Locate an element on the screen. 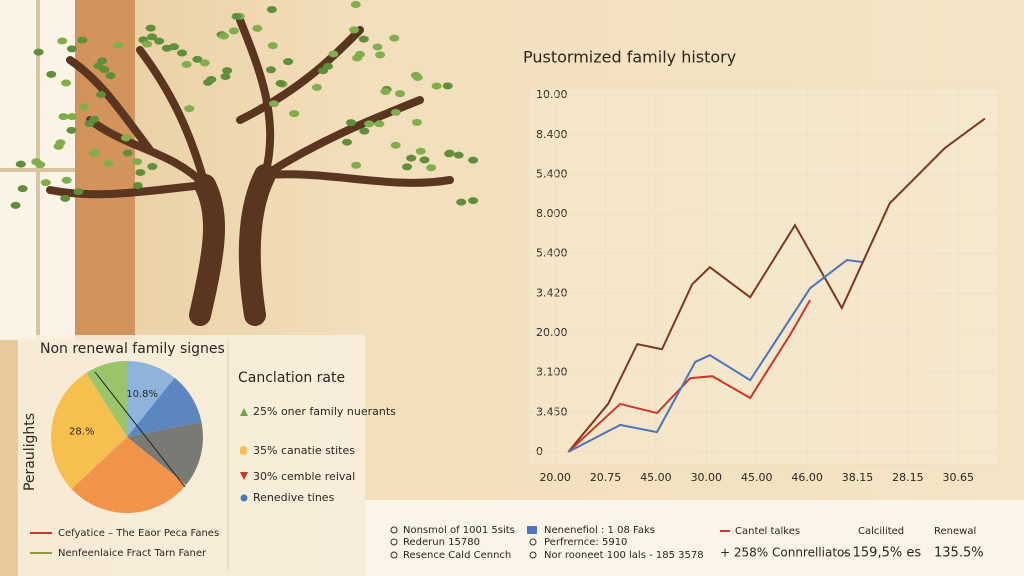 This screenshot has height=576, width=1024. y-tick-label: 8.000 is located at coordinates (552, 213).